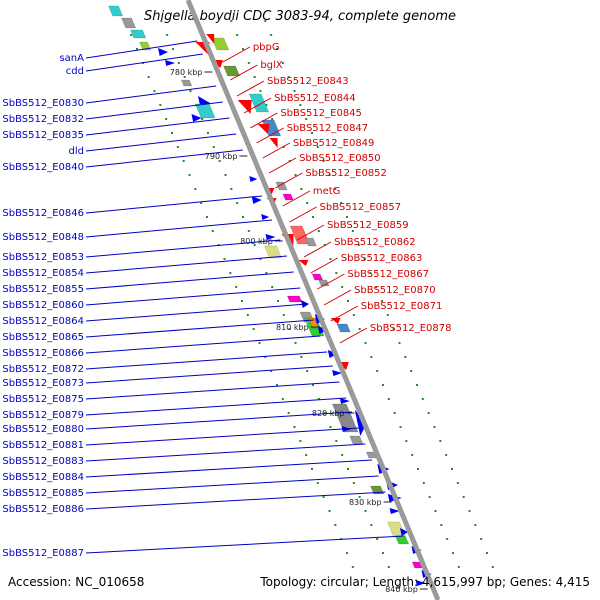 The image size is (600, 600). I want to click on gene-label-sbbs512_e0862: SbBS512_E0862, so click(375, 242).